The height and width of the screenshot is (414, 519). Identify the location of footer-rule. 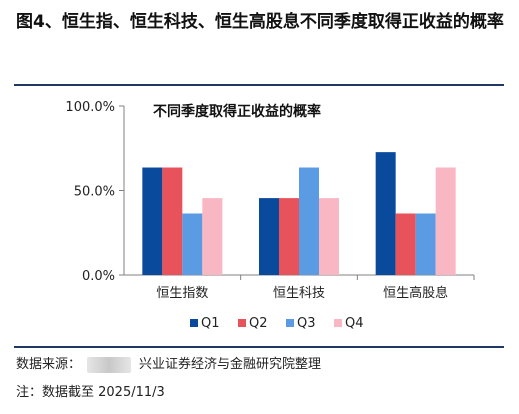
(259, 347).